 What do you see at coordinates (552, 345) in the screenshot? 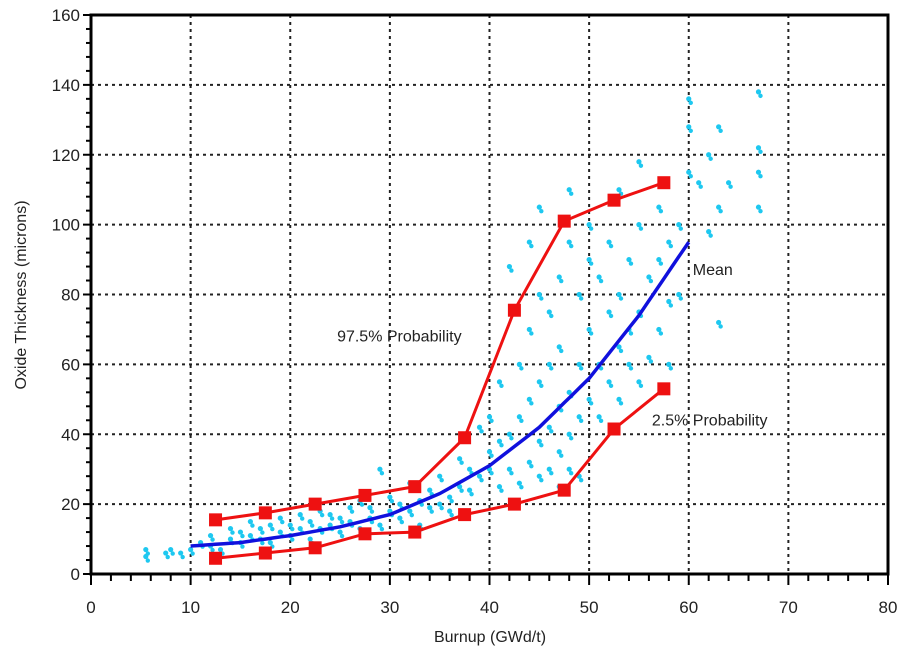
I see `annotations: 97.5% Probability Mean 2.5% Probability` at bounding box center [552, 345].